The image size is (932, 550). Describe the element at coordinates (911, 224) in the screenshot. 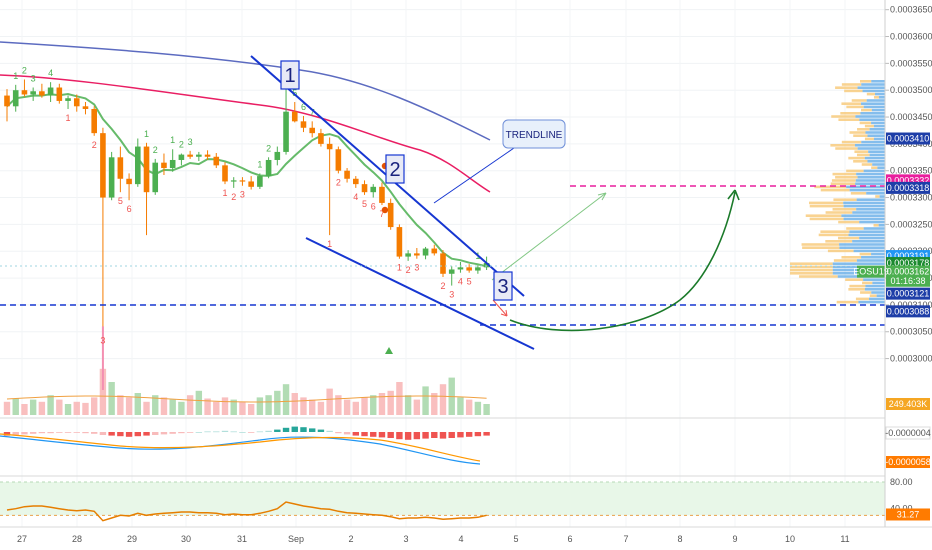

I see `price-tick-label: 0.0003250` at that location.